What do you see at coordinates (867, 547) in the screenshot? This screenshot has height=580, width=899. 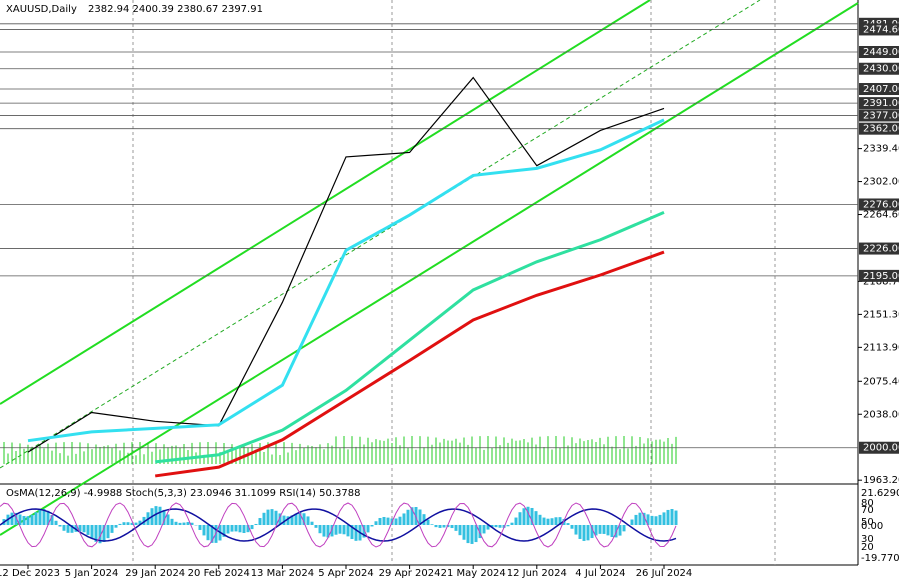 I see `indicator-tick-label: 20` at bounding box center [867, 547].